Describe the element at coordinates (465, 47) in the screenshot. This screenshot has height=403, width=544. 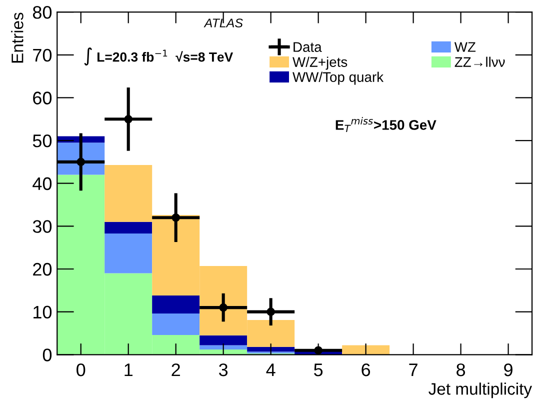
I see `legend-label: WZ` at that location.